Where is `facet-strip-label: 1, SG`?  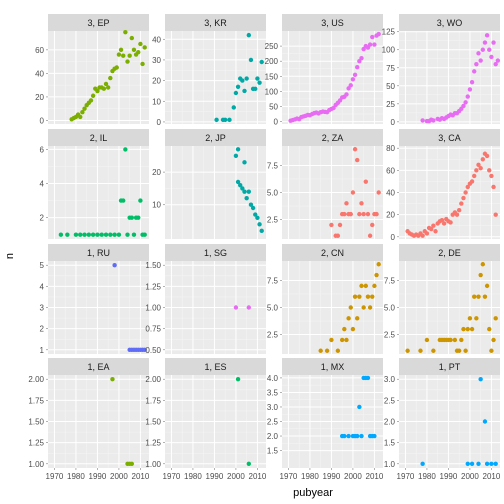 facet-strip-label: 1, SG is located at coordinates (215, 253).